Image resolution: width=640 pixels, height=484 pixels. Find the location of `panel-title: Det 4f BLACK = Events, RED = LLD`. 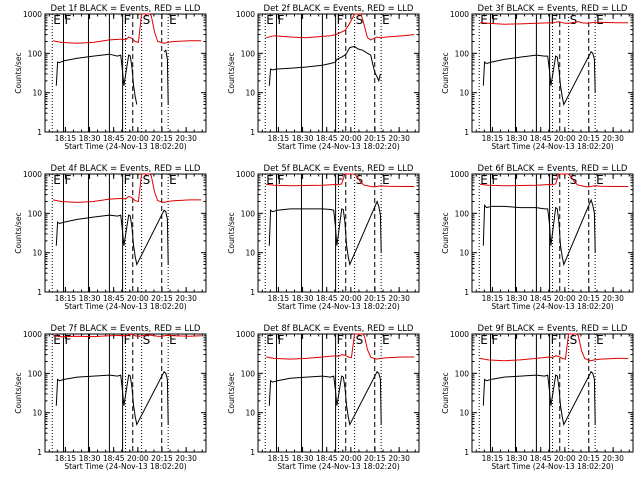

panel-title: Det 4f BLACK = Events, RED = LLD is located at coordinates (126, 169).